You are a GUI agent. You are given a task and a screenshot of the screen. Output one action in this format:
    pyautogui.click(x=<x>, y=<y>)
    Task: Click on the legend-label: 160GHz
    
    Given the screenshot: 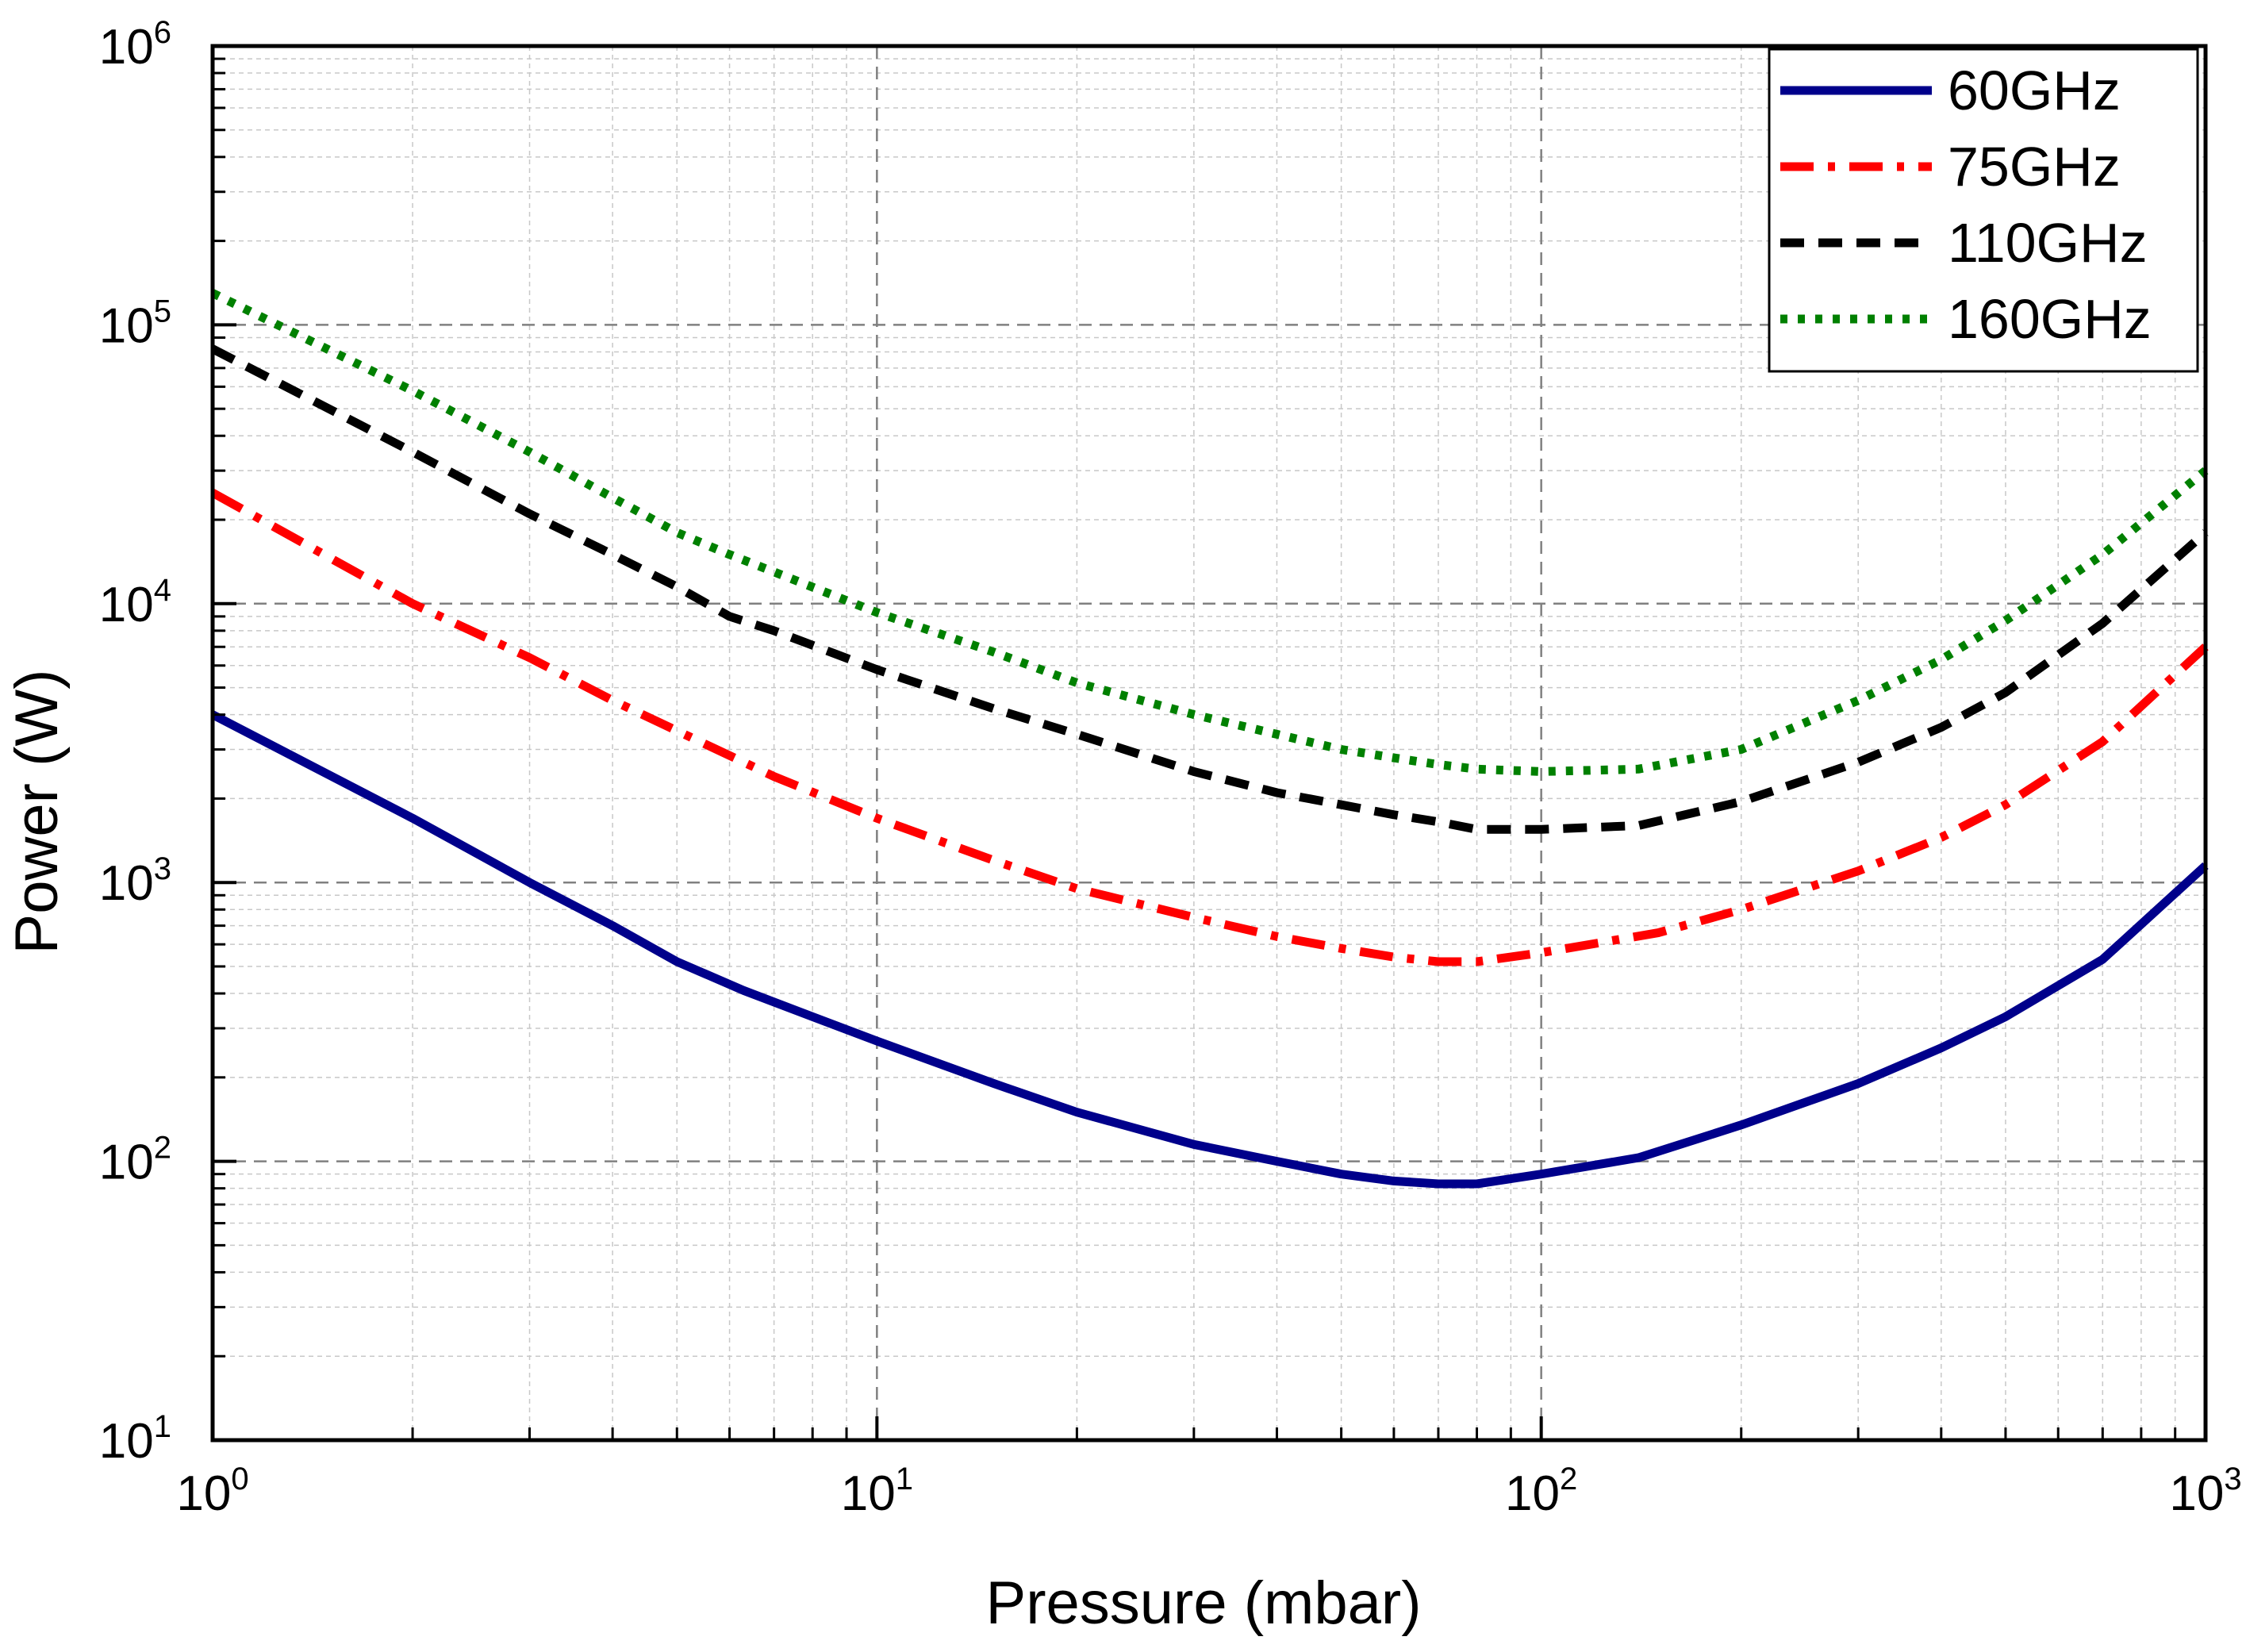 What is the action you would take?
    pyautogui.click(x=2050, y=319)
    